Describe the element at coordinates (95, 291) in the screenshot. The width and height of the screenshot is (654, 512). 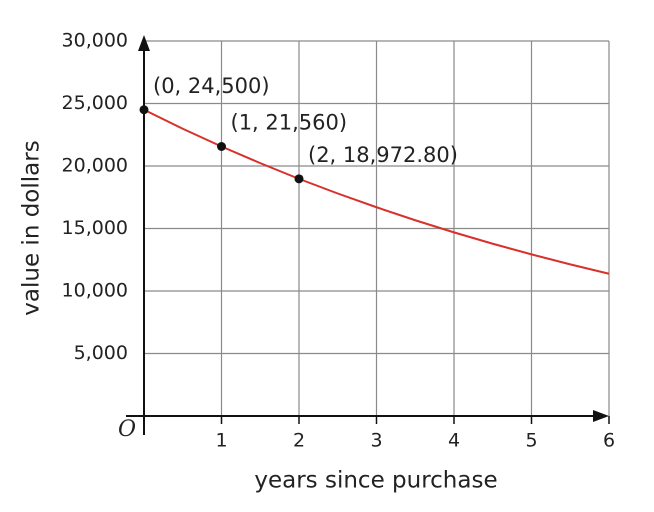
I see `y-tick-label: 10,000` at that location.